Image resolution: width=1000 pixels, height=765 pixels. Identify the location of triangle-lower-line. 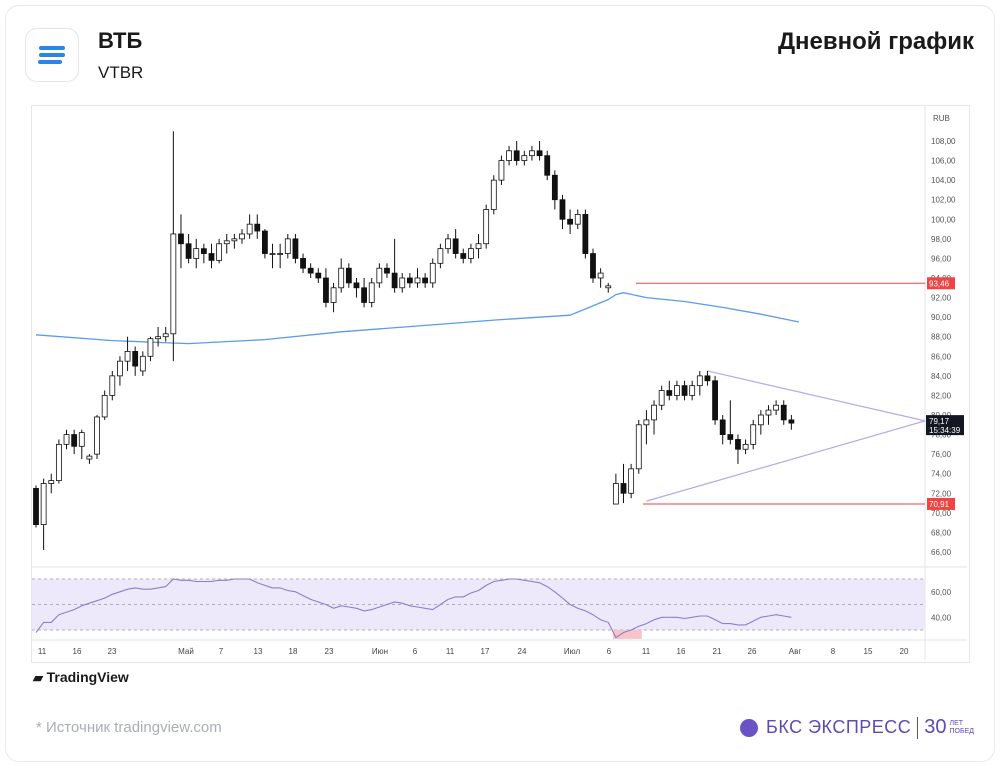
(786, 461).